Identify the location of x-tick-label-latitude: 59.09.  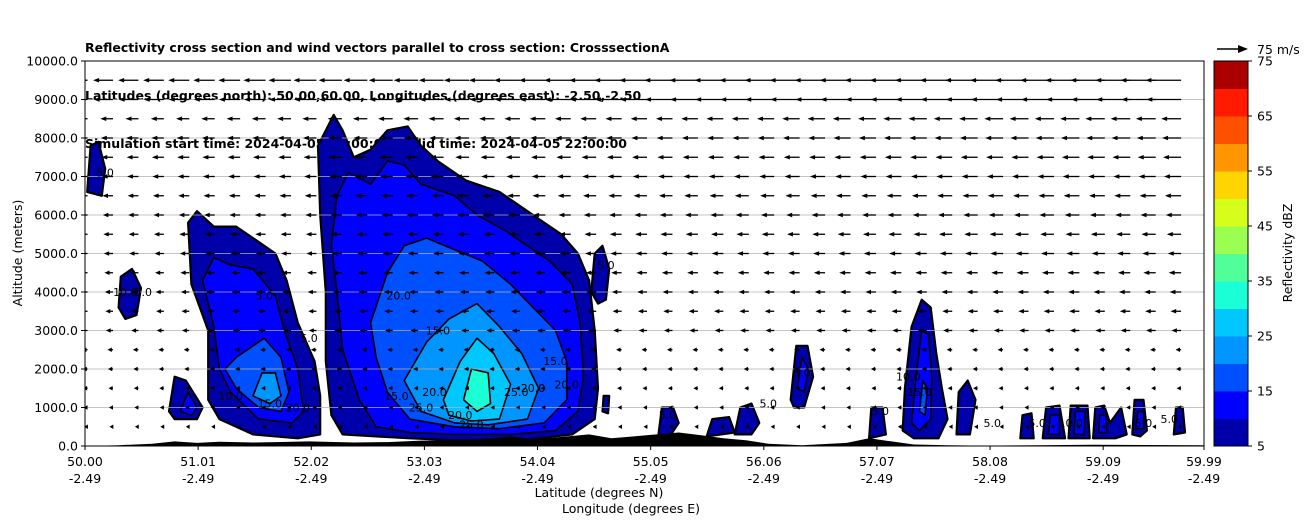
(1103, 461).